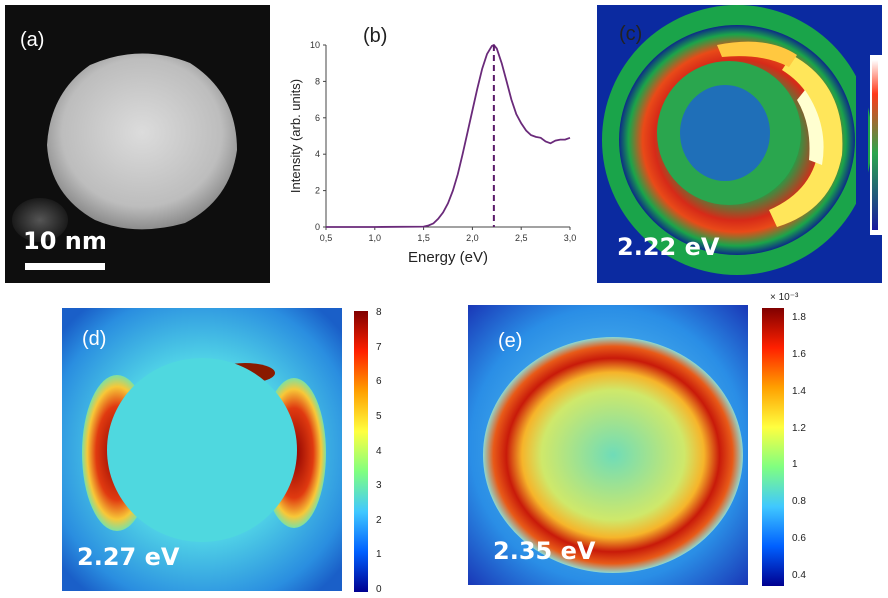  Describe the element at coordinates (472, 238) in the screenshot. I see `x-tick-label: 2,0` at that location.